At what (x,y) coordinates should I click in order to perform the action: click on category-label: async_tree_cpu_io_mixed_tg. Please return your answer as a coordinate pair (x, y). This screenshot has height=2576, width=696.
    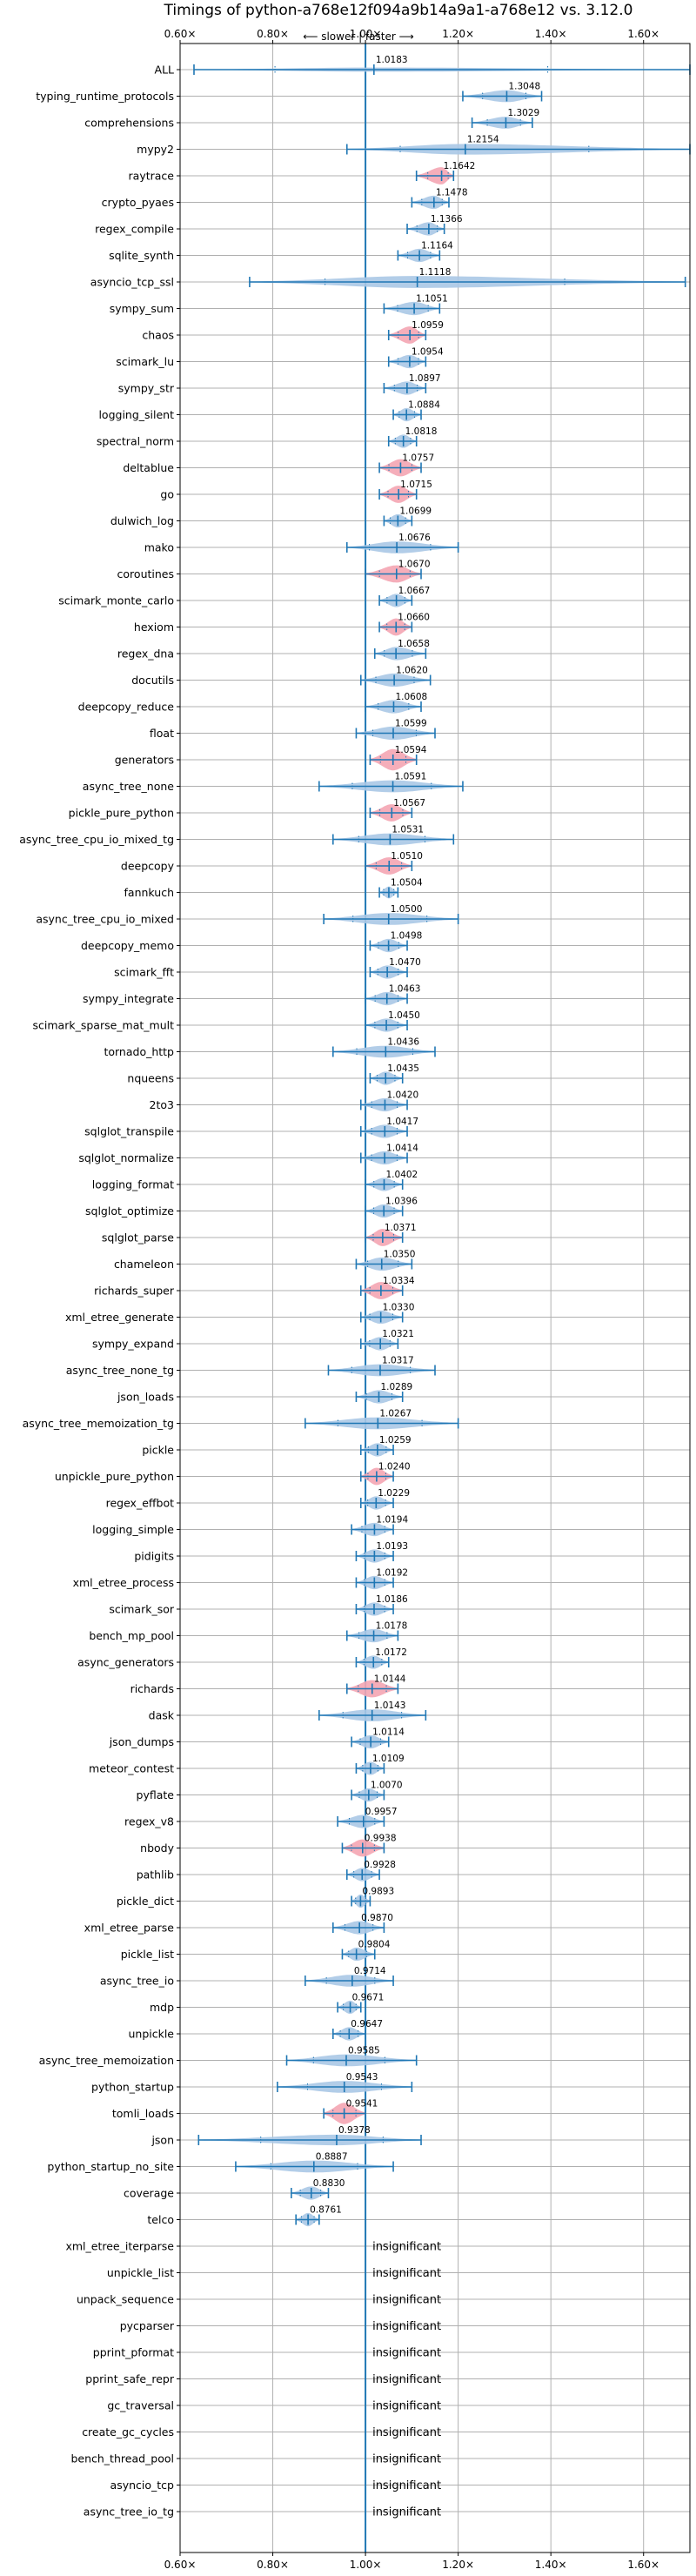
    Looking at the image, I should click on (96, 840).